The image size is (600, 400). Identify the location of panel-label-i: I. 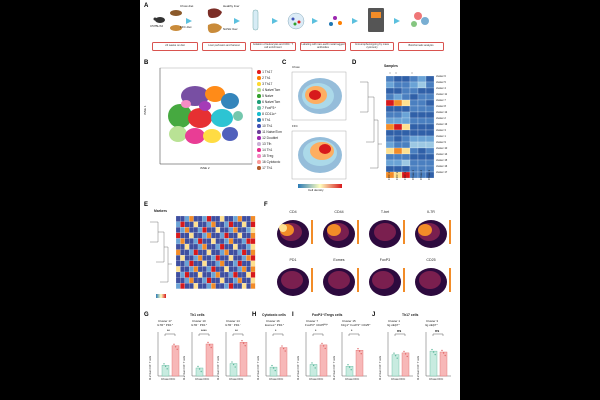
(293, 315).